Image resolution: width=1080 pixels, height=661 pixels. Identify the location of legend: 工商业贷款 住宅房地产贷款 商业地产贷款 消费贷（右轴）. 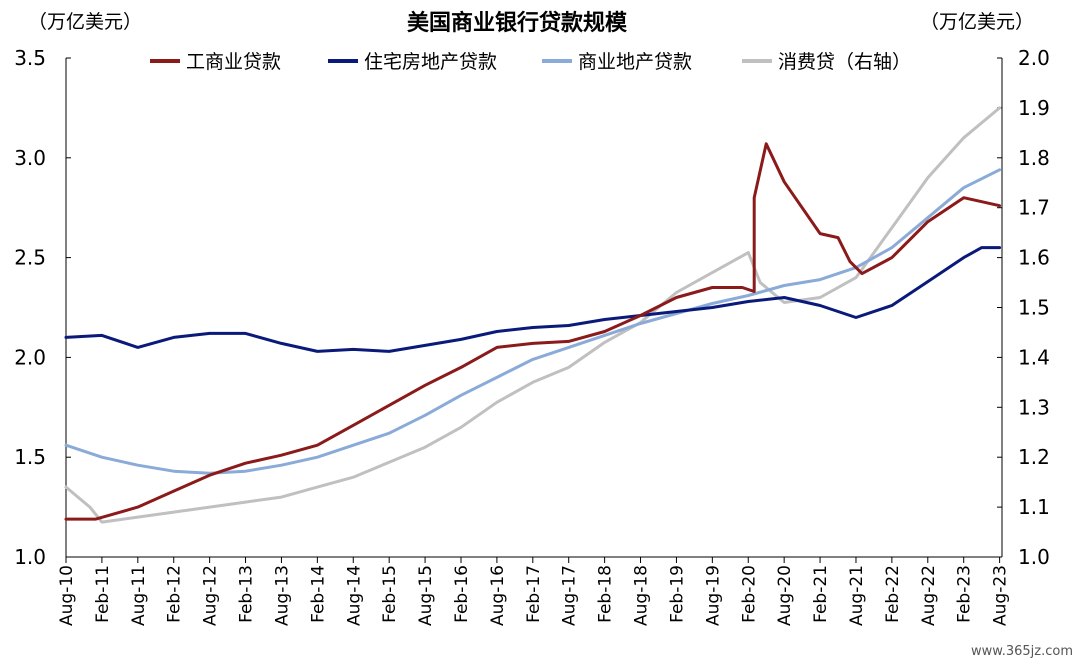
(530, 62).